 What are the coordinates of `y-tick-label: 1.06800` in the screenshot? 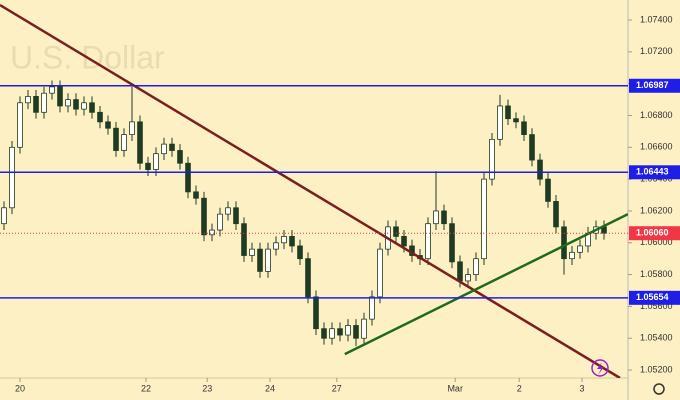 It's located at (656, 115).